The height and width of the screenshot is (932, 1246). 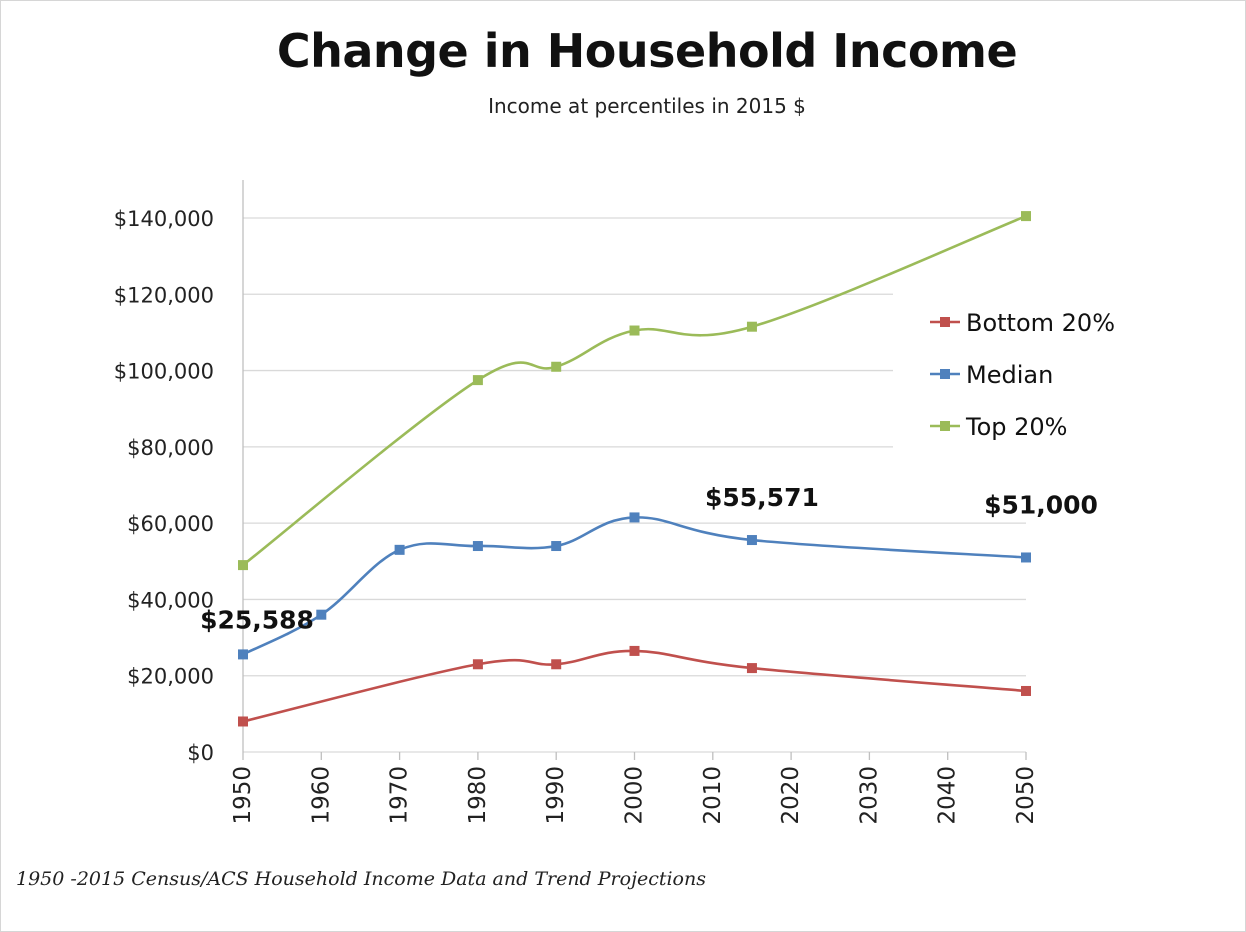 I want to click on x-tick-label: 2050, so click(x=1026, y=795).